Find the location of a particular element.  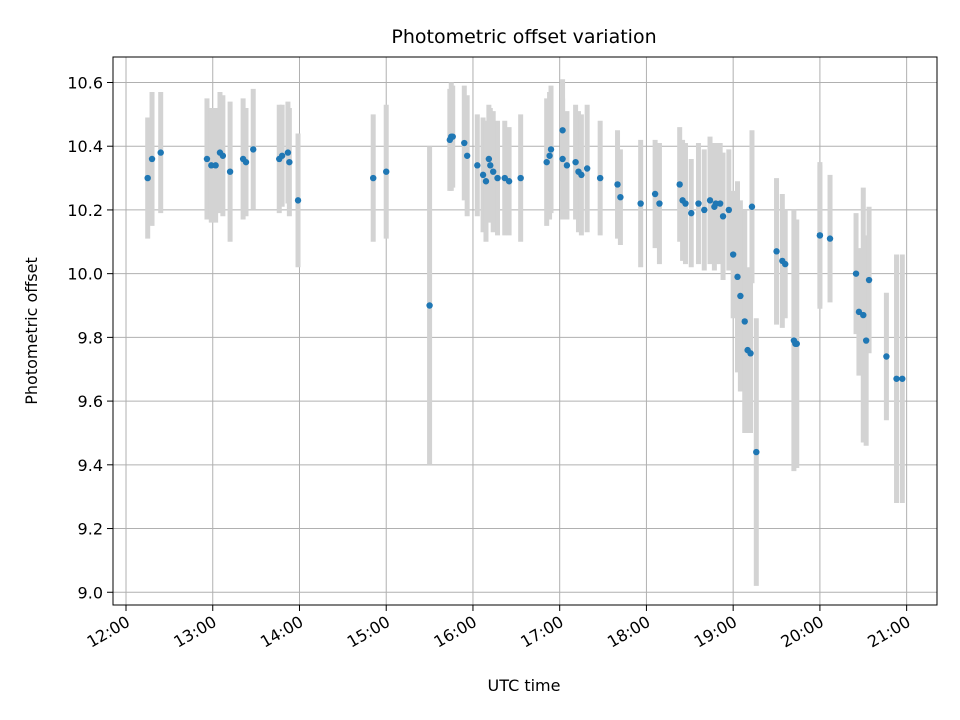

y-tick-label: 9.8 is located at coordinates (90, 337).